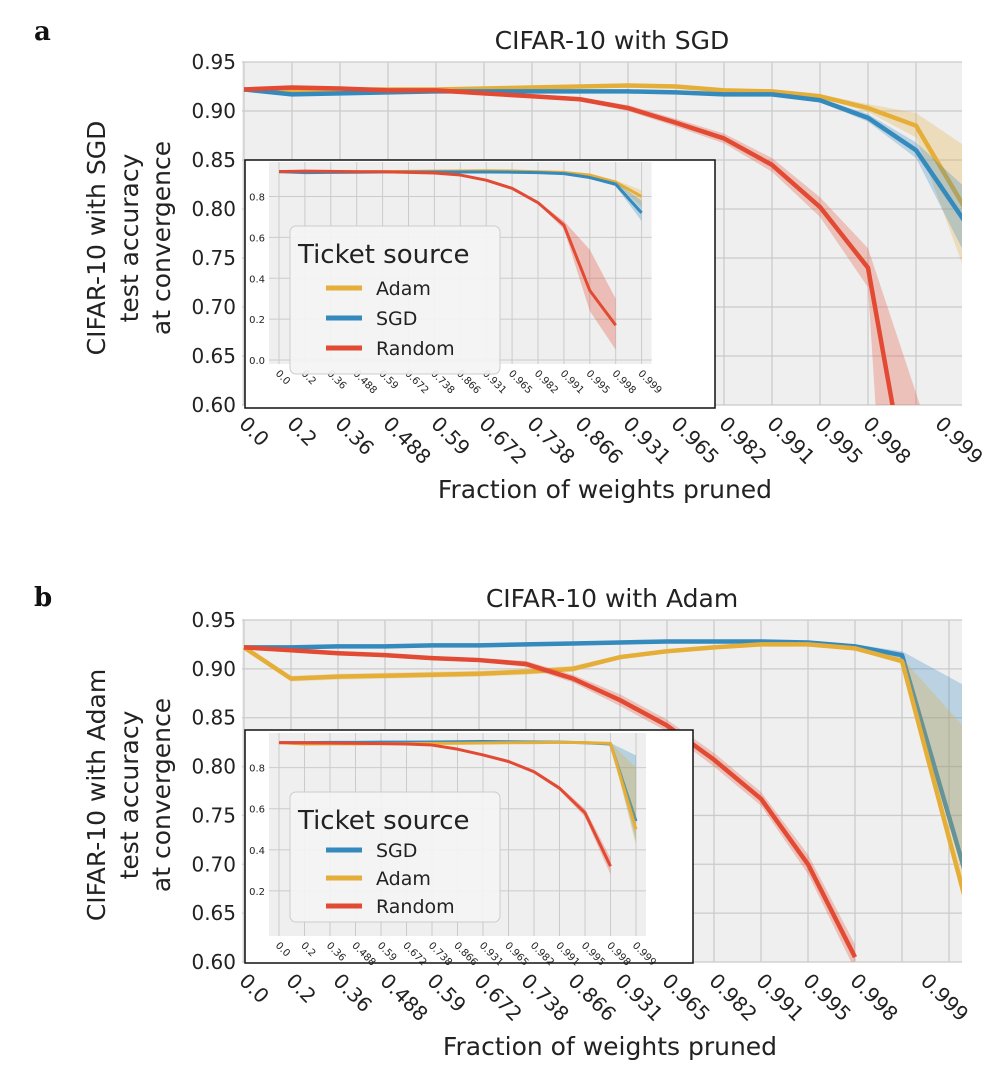 The image size is (986, 1070). What do you see at coordinates (96, 795) in the screenshot?
I see `y-axis-label-b-line1: CIFAR-10 with Adam` at bounding box center [96, 795].